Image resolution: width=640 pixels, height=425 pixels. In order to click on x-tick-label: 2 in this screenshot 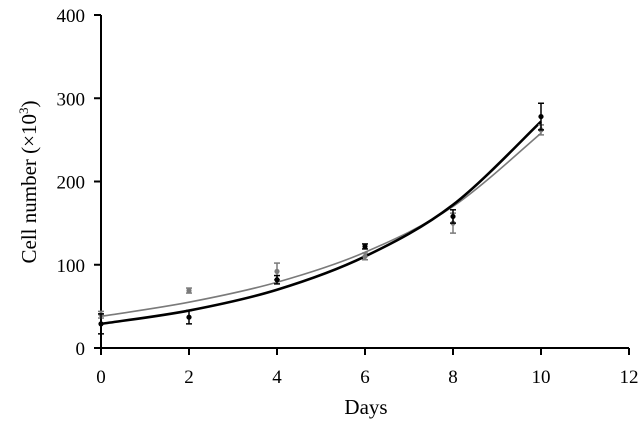, I will do `click(189, 377)`.